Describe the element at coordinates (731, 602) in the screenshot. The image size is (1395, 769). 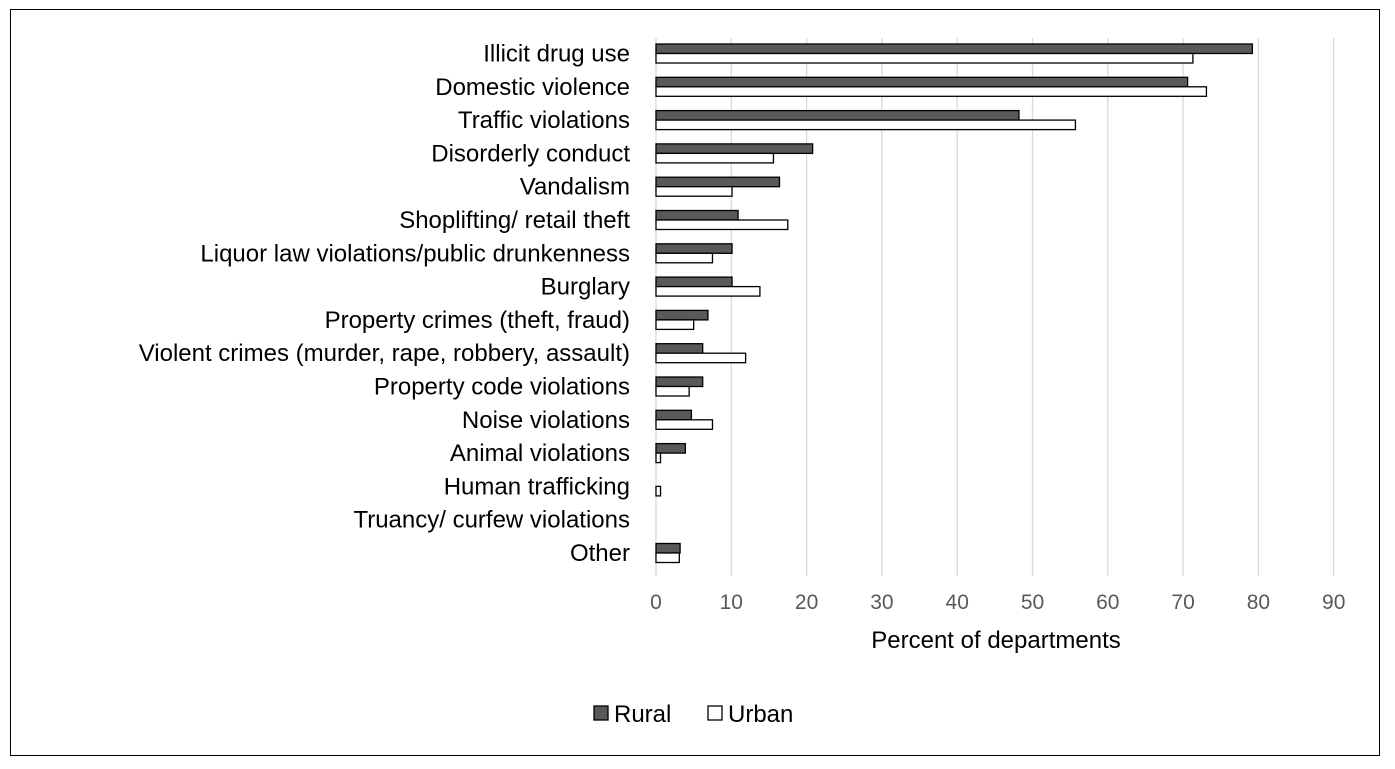
I see `x-tick-label: 10` at that location.